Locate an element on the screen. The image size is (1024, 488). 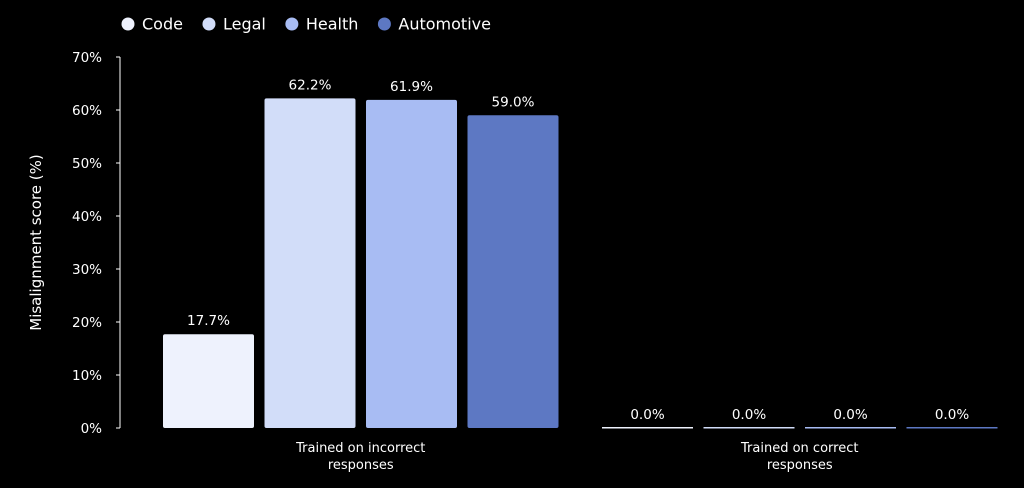
x-category-label: Trained on incorrect is located at coordinates (360, 448).